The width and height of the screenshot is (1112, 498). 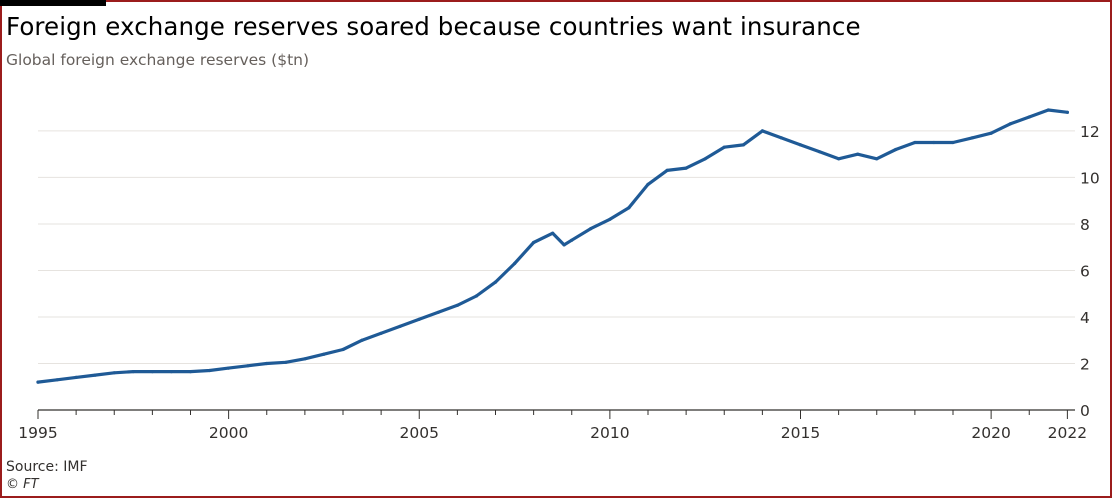 What do you see at coordinates (1085, 225) in the screenshot?
I see `y-tick-label: 8` at bounding box center [1085, 225].